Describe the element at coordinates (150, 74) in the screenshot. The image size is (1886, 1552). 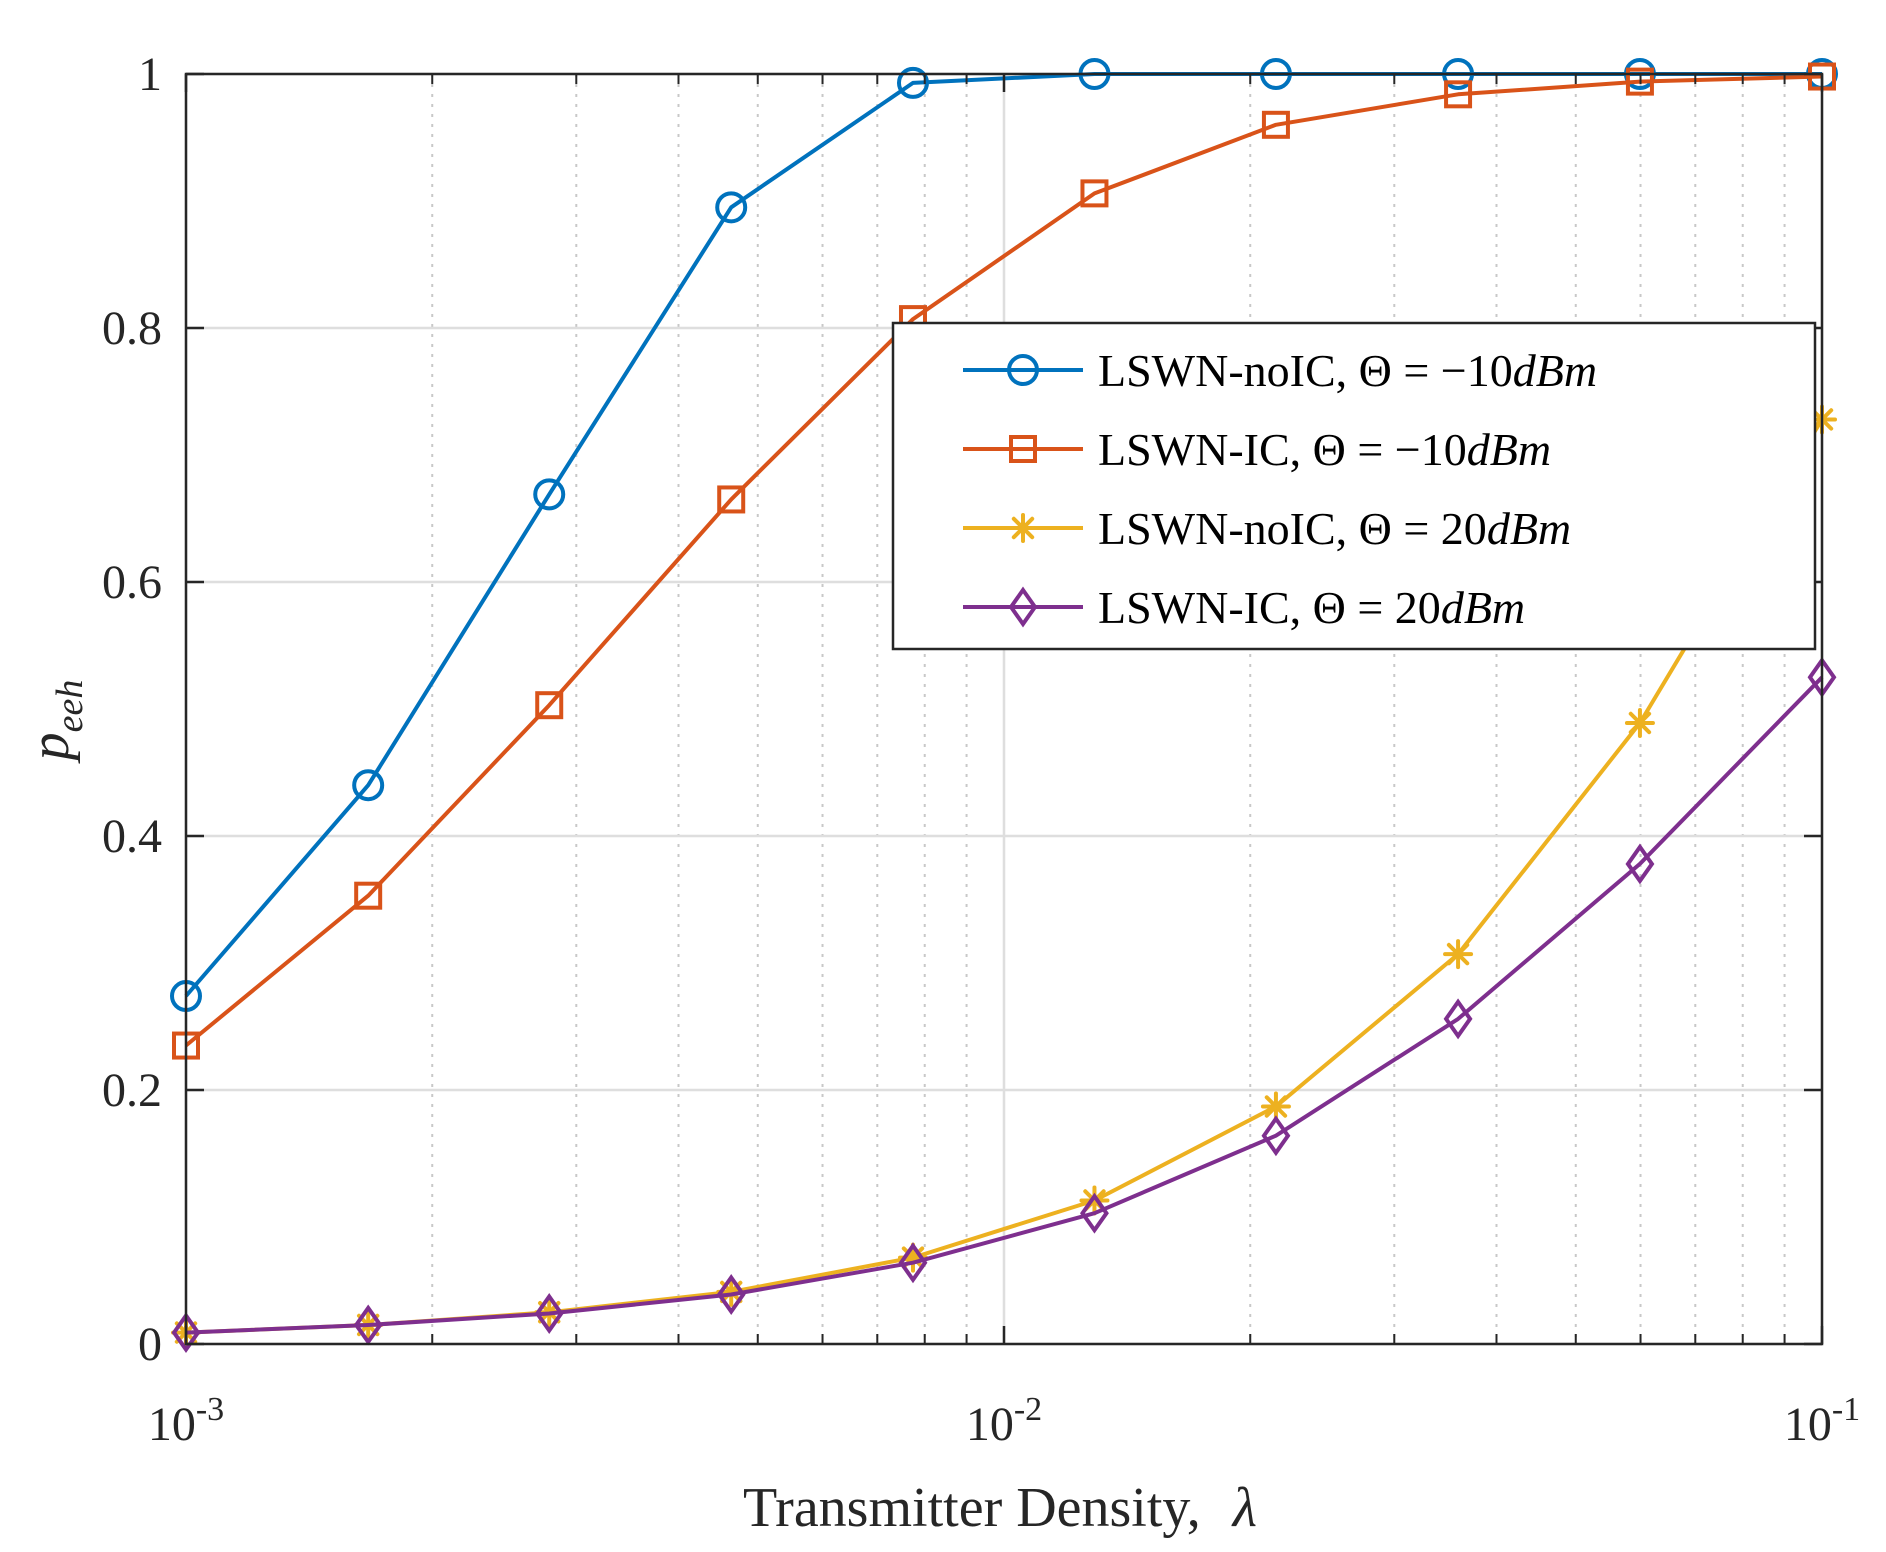
I see `y-tick-label: 1` at that location.